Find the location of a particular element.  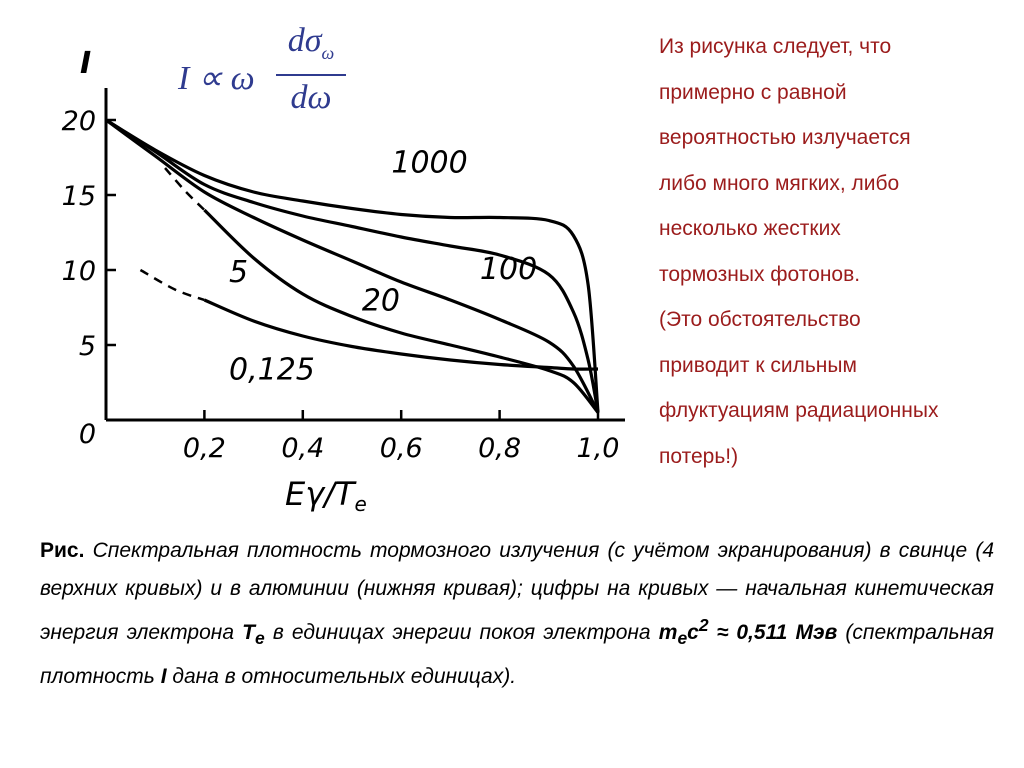

curve-label: 0,125 is located at coordinates (272, 370).